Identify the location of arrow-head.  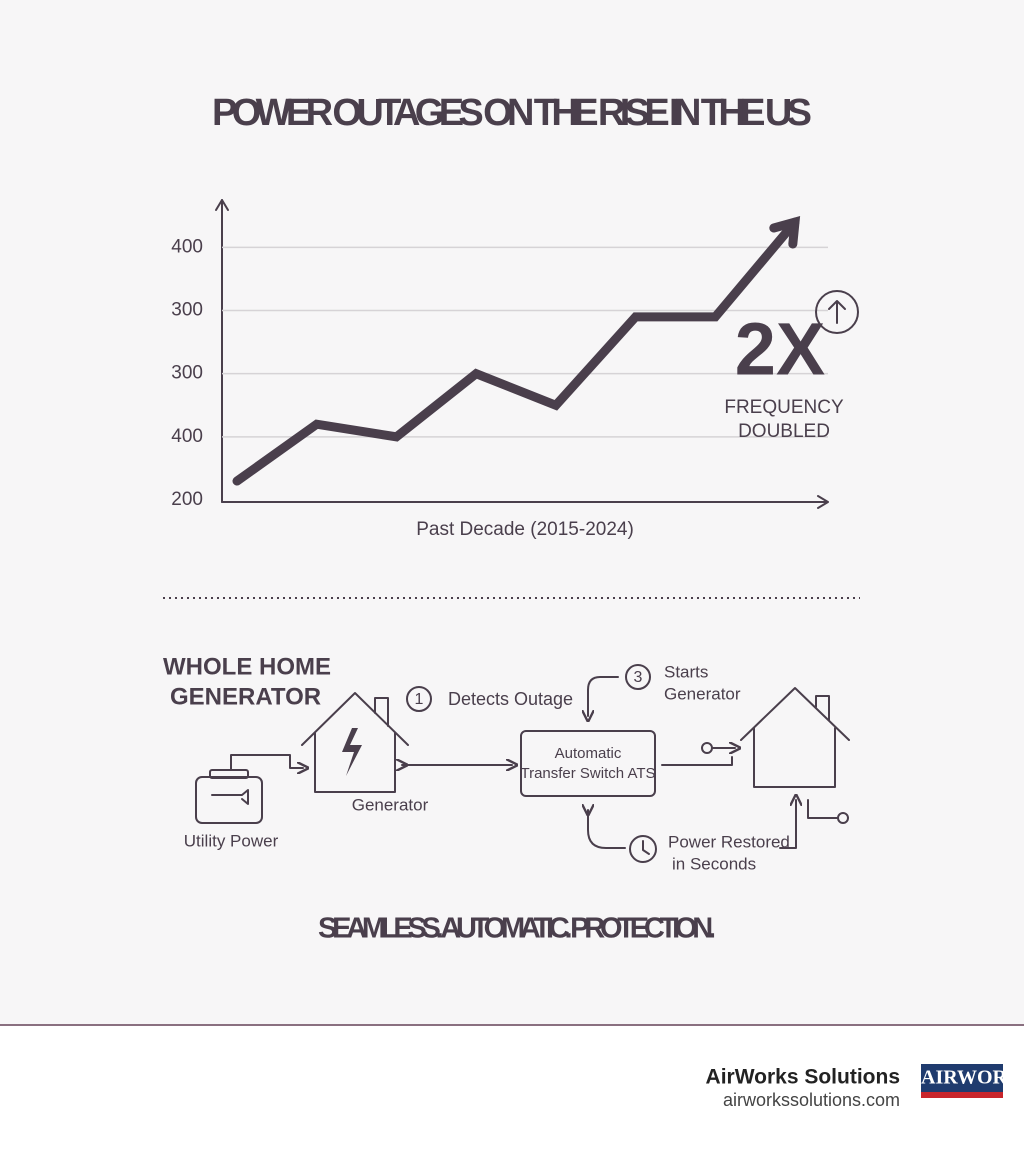
(785, 232).